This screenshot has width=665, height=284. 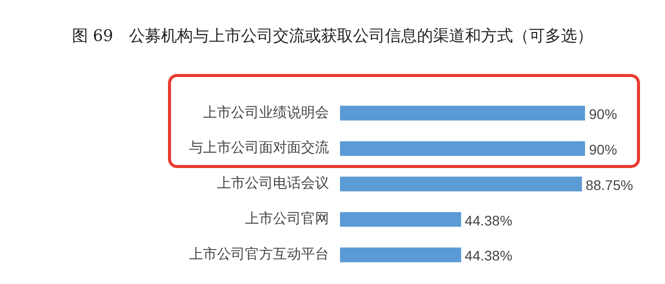 I want to click on y-tick-label: 与上市公司面对面交流, so click(x=259, y=148).